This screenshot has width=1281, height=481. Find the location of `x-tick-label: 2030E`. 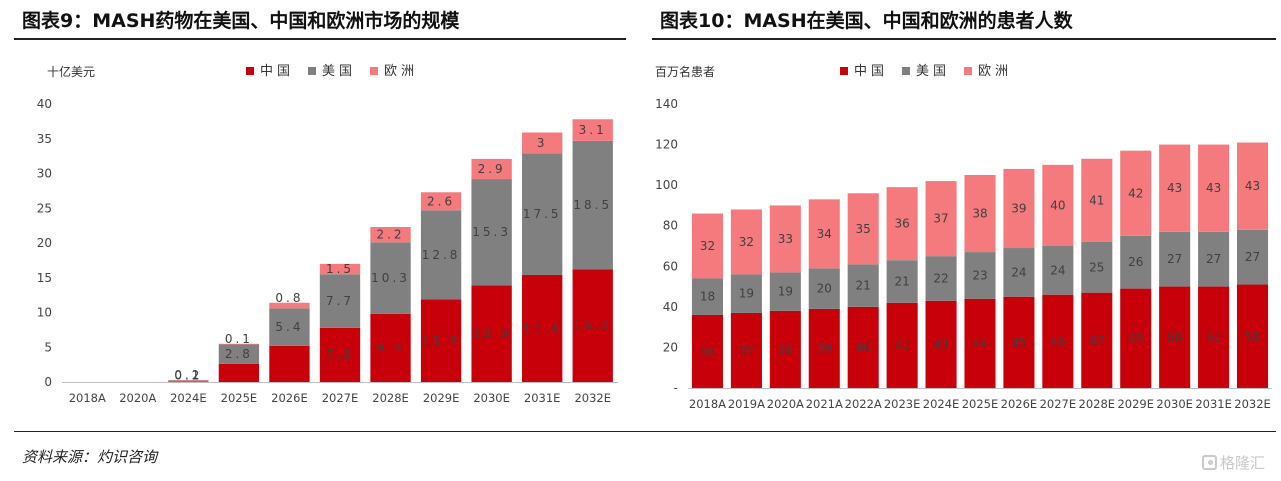

x-tick-label: 2030E is located at coordinates (1174, 404).